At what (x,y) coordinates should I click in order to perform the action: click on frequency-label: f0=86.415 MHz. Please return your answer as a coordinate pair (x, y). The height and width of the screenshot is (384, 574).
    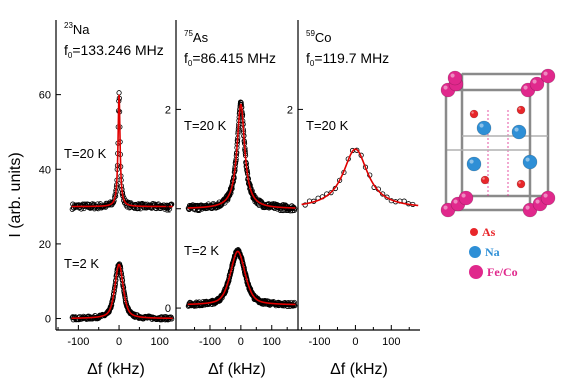
    Looking at the image, I should click on (230, 59).